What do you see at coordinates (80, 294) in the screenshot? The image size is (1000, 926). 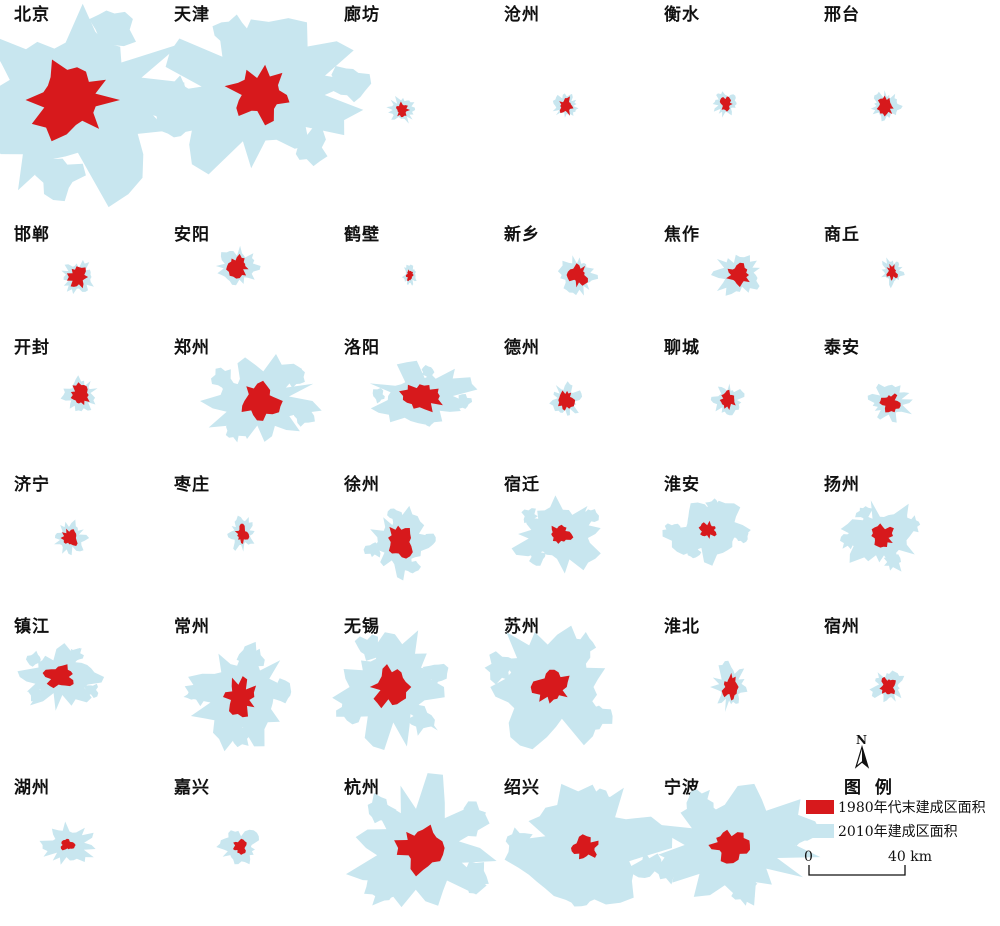 I see `city-panel: 邯郸` at bounding box center [80, 294].